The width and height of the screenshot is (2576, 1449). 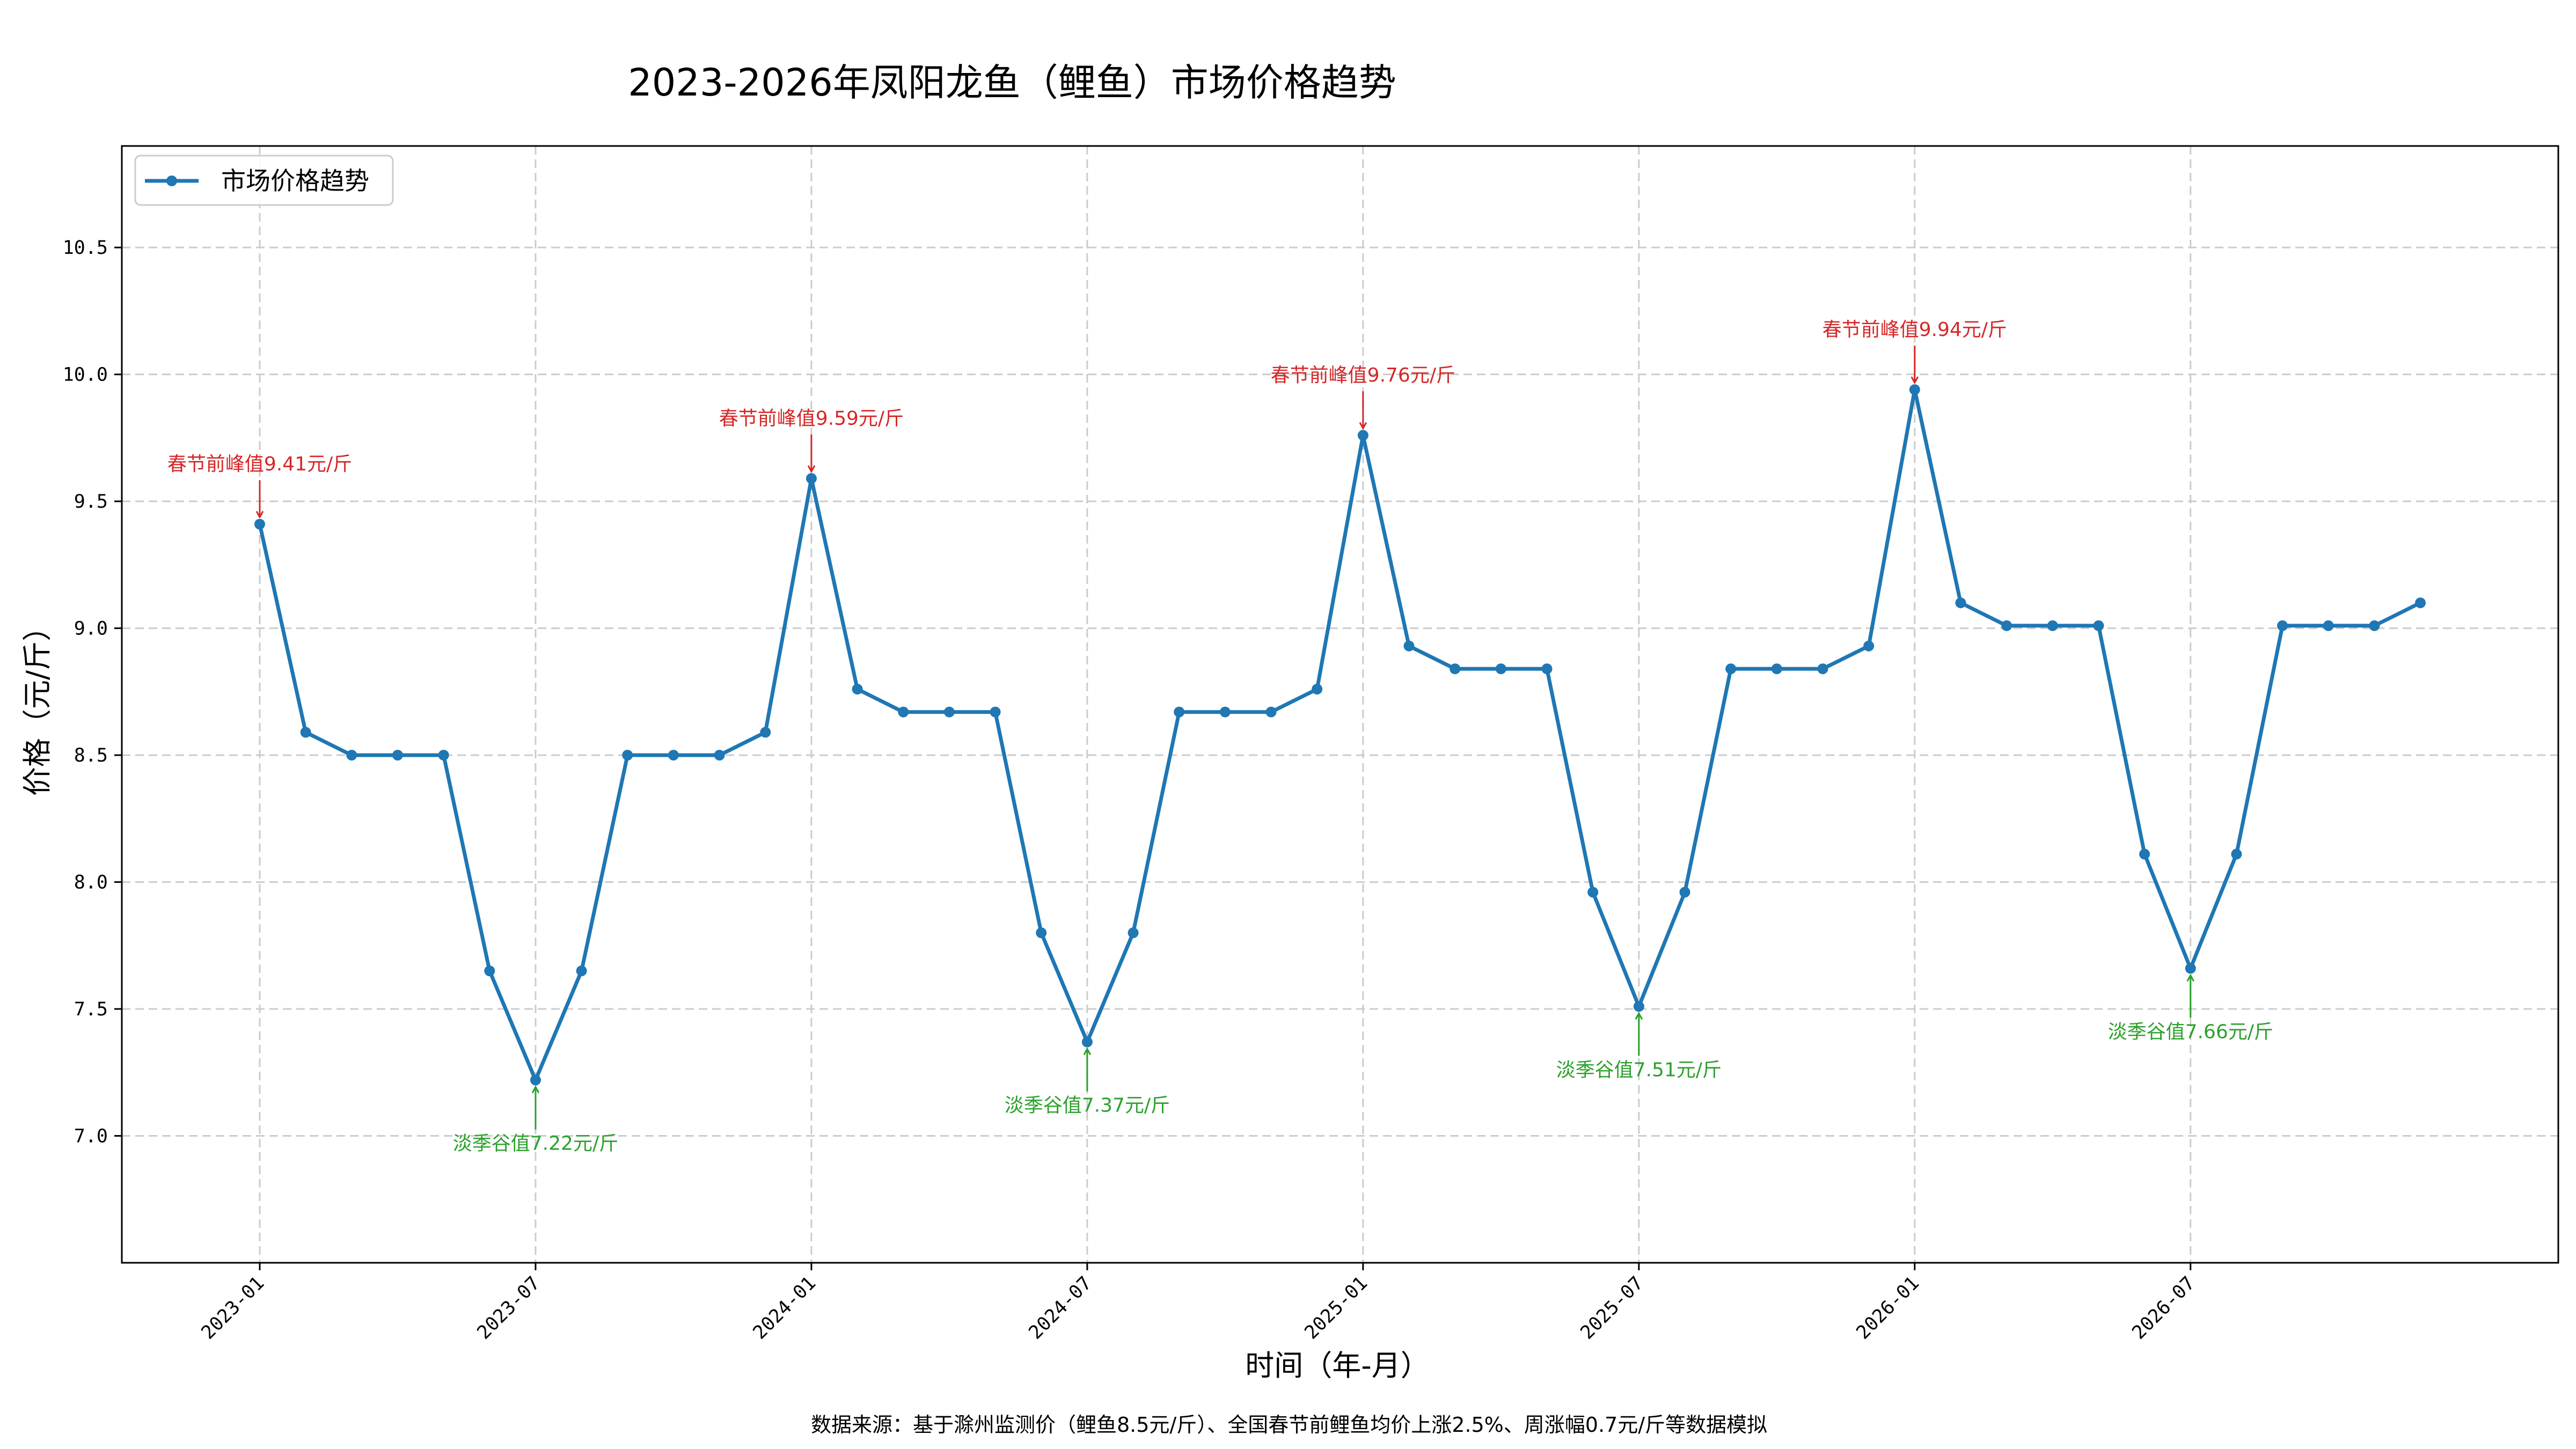 I want to click on x-tick-label: 2024-01, so click(x=785, y=1308).